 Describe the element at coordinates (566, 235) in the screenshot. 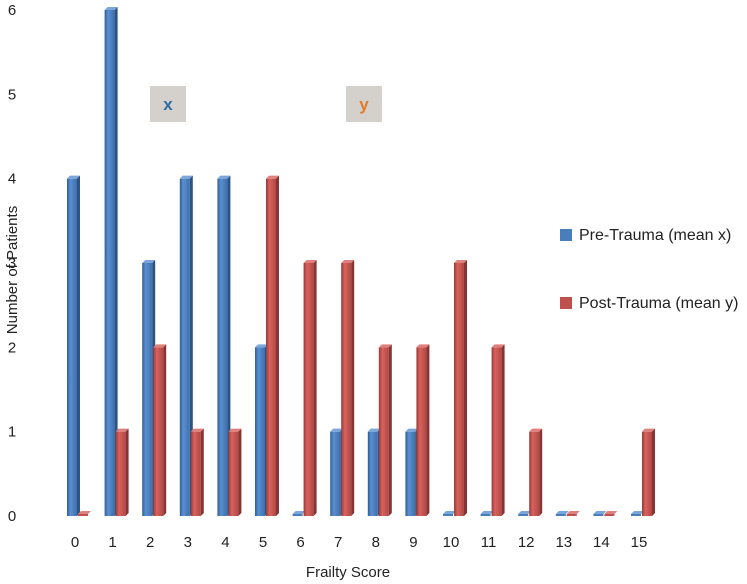

I see `legend-swatch-pre-trauma` at that location.